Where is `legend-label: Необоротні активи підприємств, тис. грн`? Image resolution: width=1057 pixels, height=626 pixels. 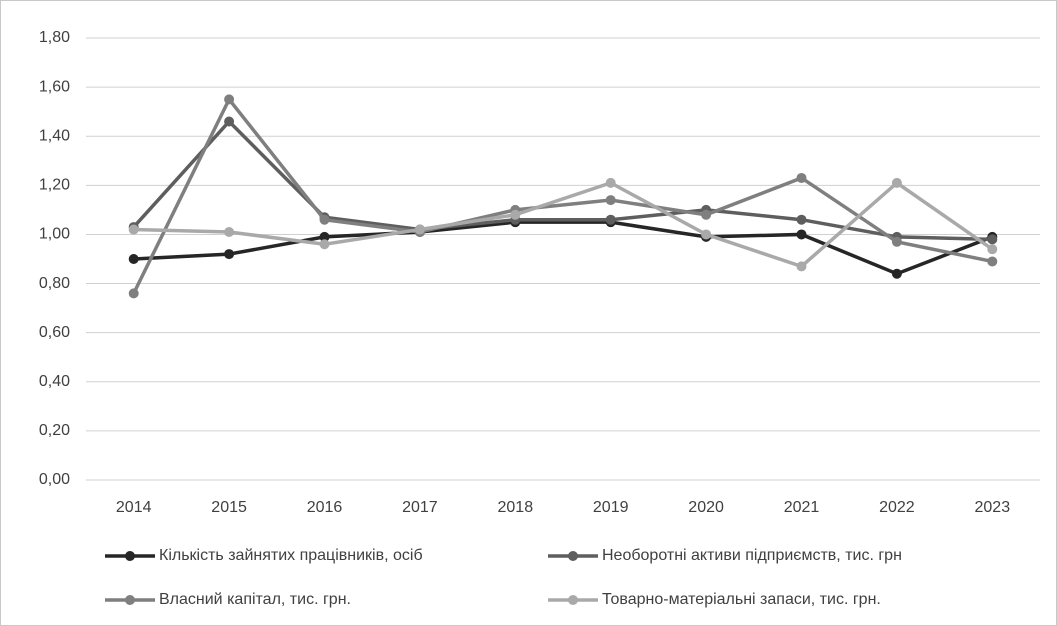 legend-label: Необоротні активи підприємств, тис. грн is located at coordinates (752, 555).